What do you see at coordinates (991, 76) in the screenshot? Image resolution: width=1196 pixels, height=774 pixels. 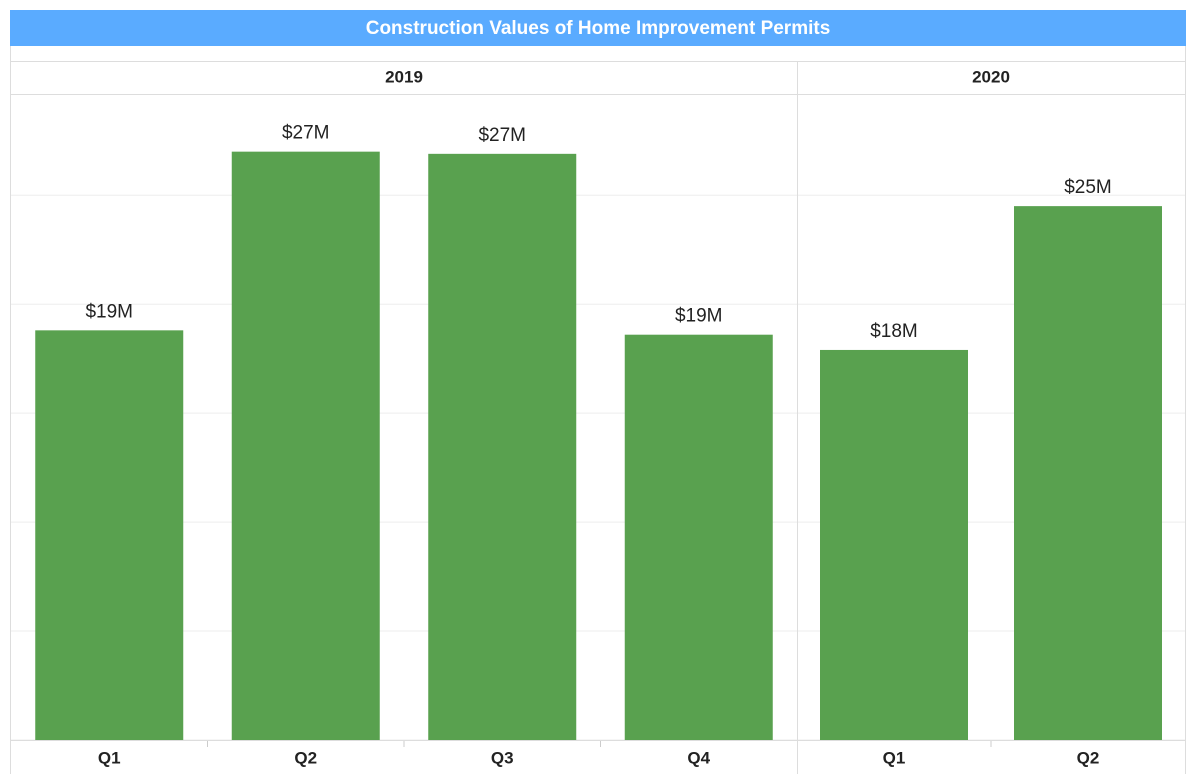 I see `panel-label: 2020` at bounding box center [991, 76].